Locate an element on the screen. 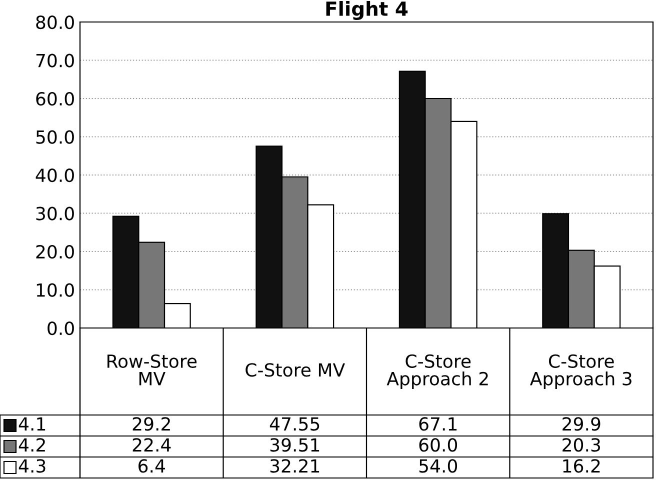  data-label: 16.2 is located at coordinates (581, 466).